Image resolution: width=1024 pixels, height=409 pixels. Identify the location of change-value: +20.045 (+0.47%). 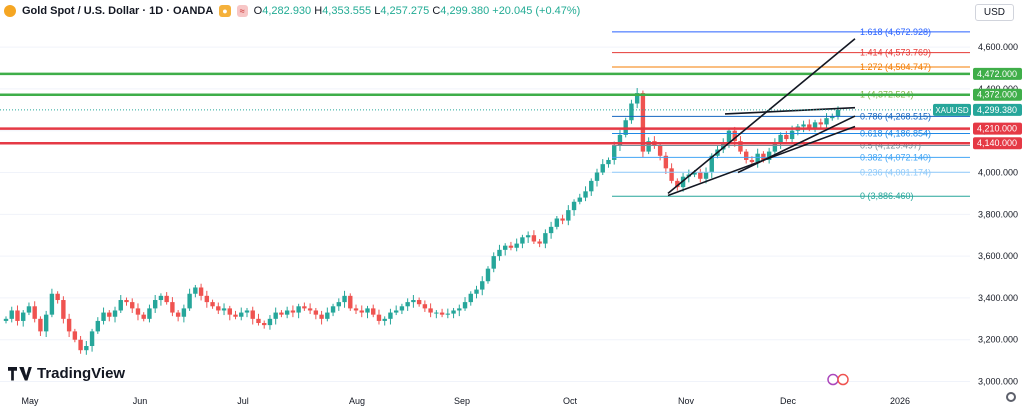
(536, 11).